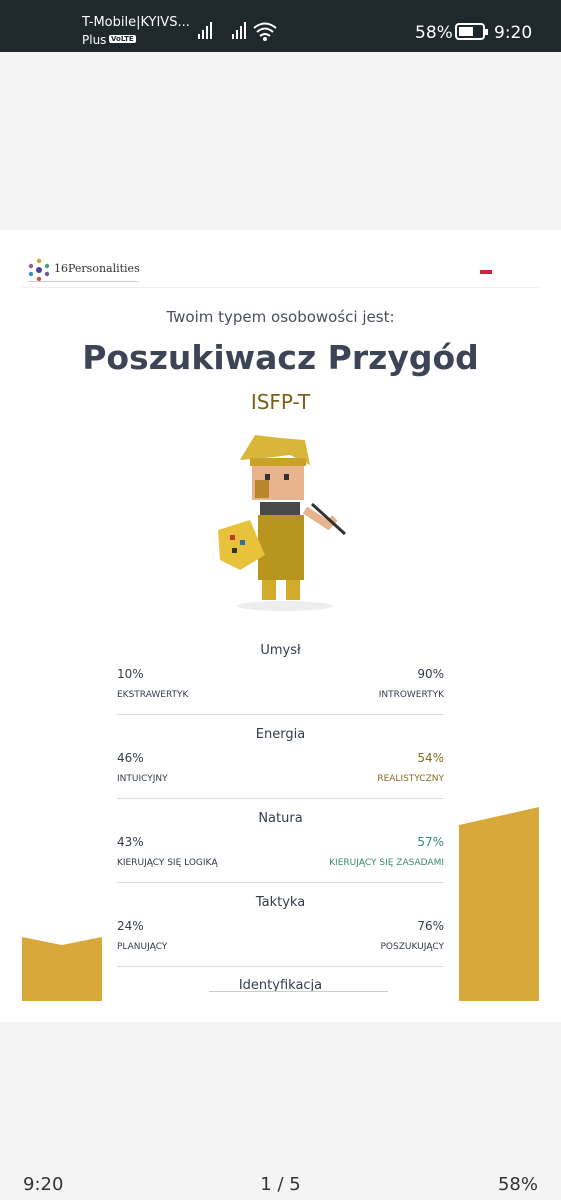 Image resolution: width=561 pixels, height=1200 pixels. Describe the element at coordinates (412, 947) in the screenshot. I see `right-label: POSZUKUJĄCY` at that location.